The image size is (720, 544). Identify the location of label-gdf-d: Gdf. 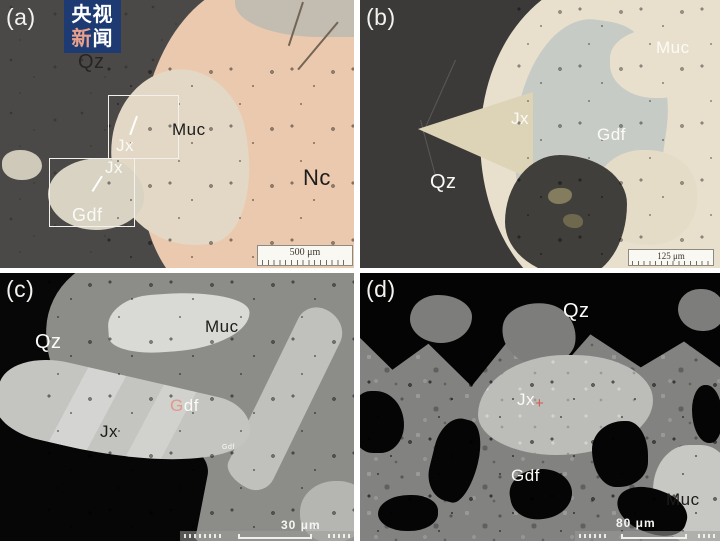
(525, 475).